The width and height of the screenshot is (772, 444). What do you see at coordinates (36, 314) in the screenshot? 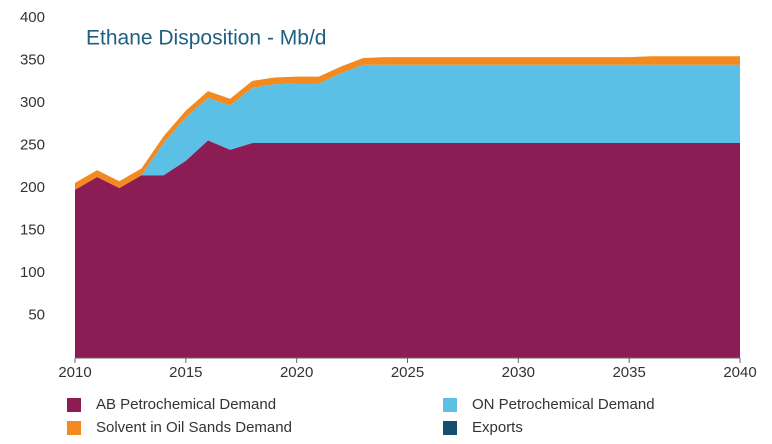
I see `y-tick-label: 50` at bounding box center [36, 314].